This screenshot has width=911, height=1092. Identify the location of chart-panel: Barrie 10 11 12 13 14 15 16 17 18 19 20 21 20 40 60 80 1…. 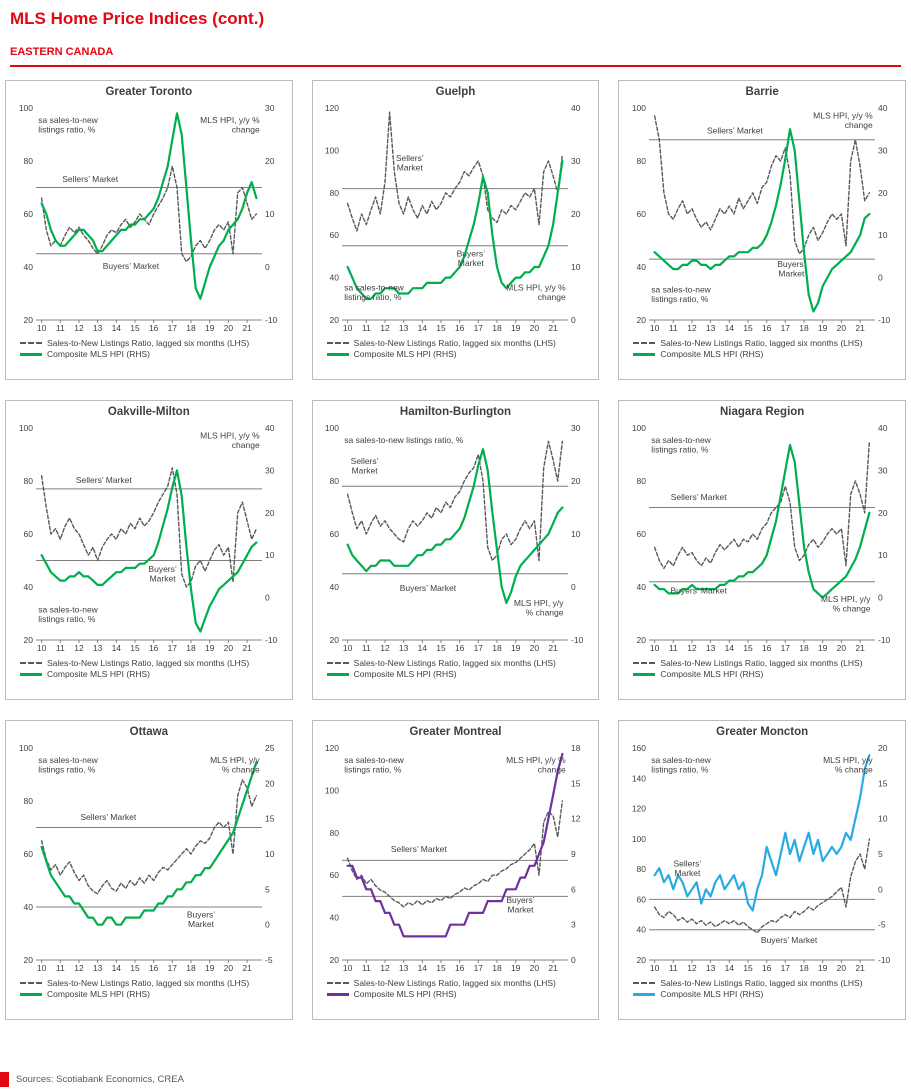
(762, 230).